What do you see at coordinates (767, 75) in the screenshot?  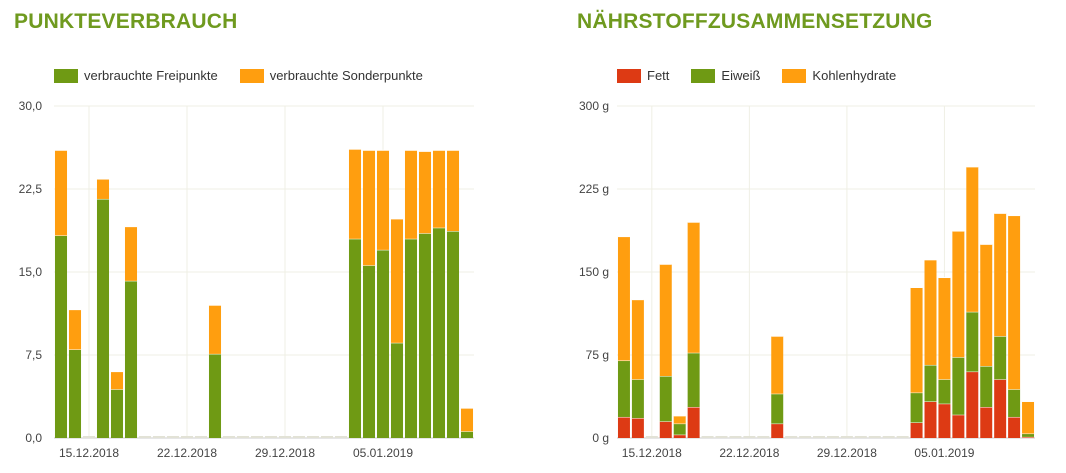 I see `chart-legend: Fett Eiweiß Kohlenhydrate` at bounding box center [767, 75].